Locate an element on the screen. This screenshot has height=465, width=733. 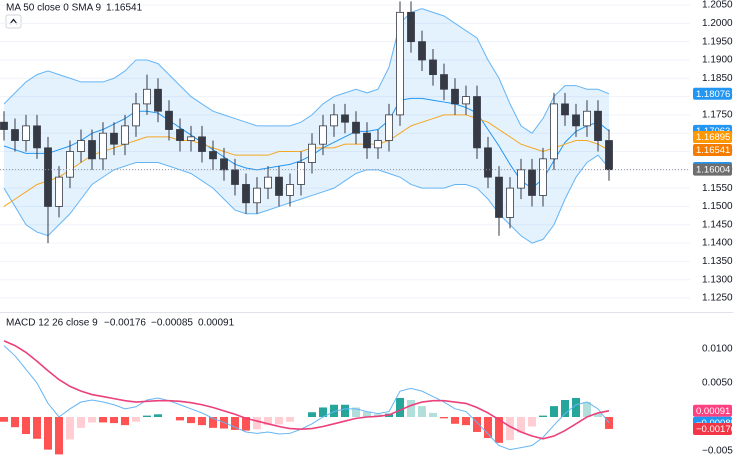
button-frame is located at coordinates (13, 21).